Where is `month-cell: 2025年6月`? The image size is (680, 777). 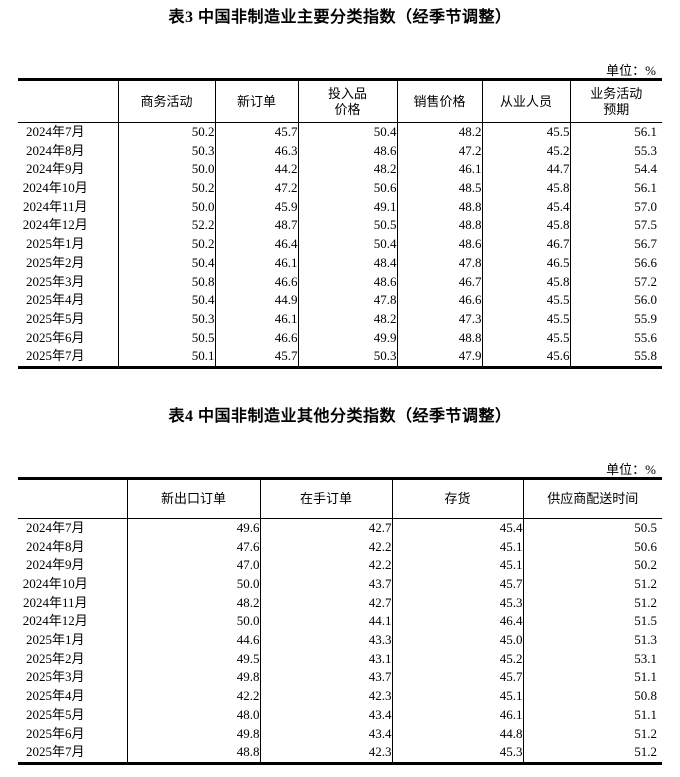
month-cell: 2025年6月 is located at coordinates (68, 338).